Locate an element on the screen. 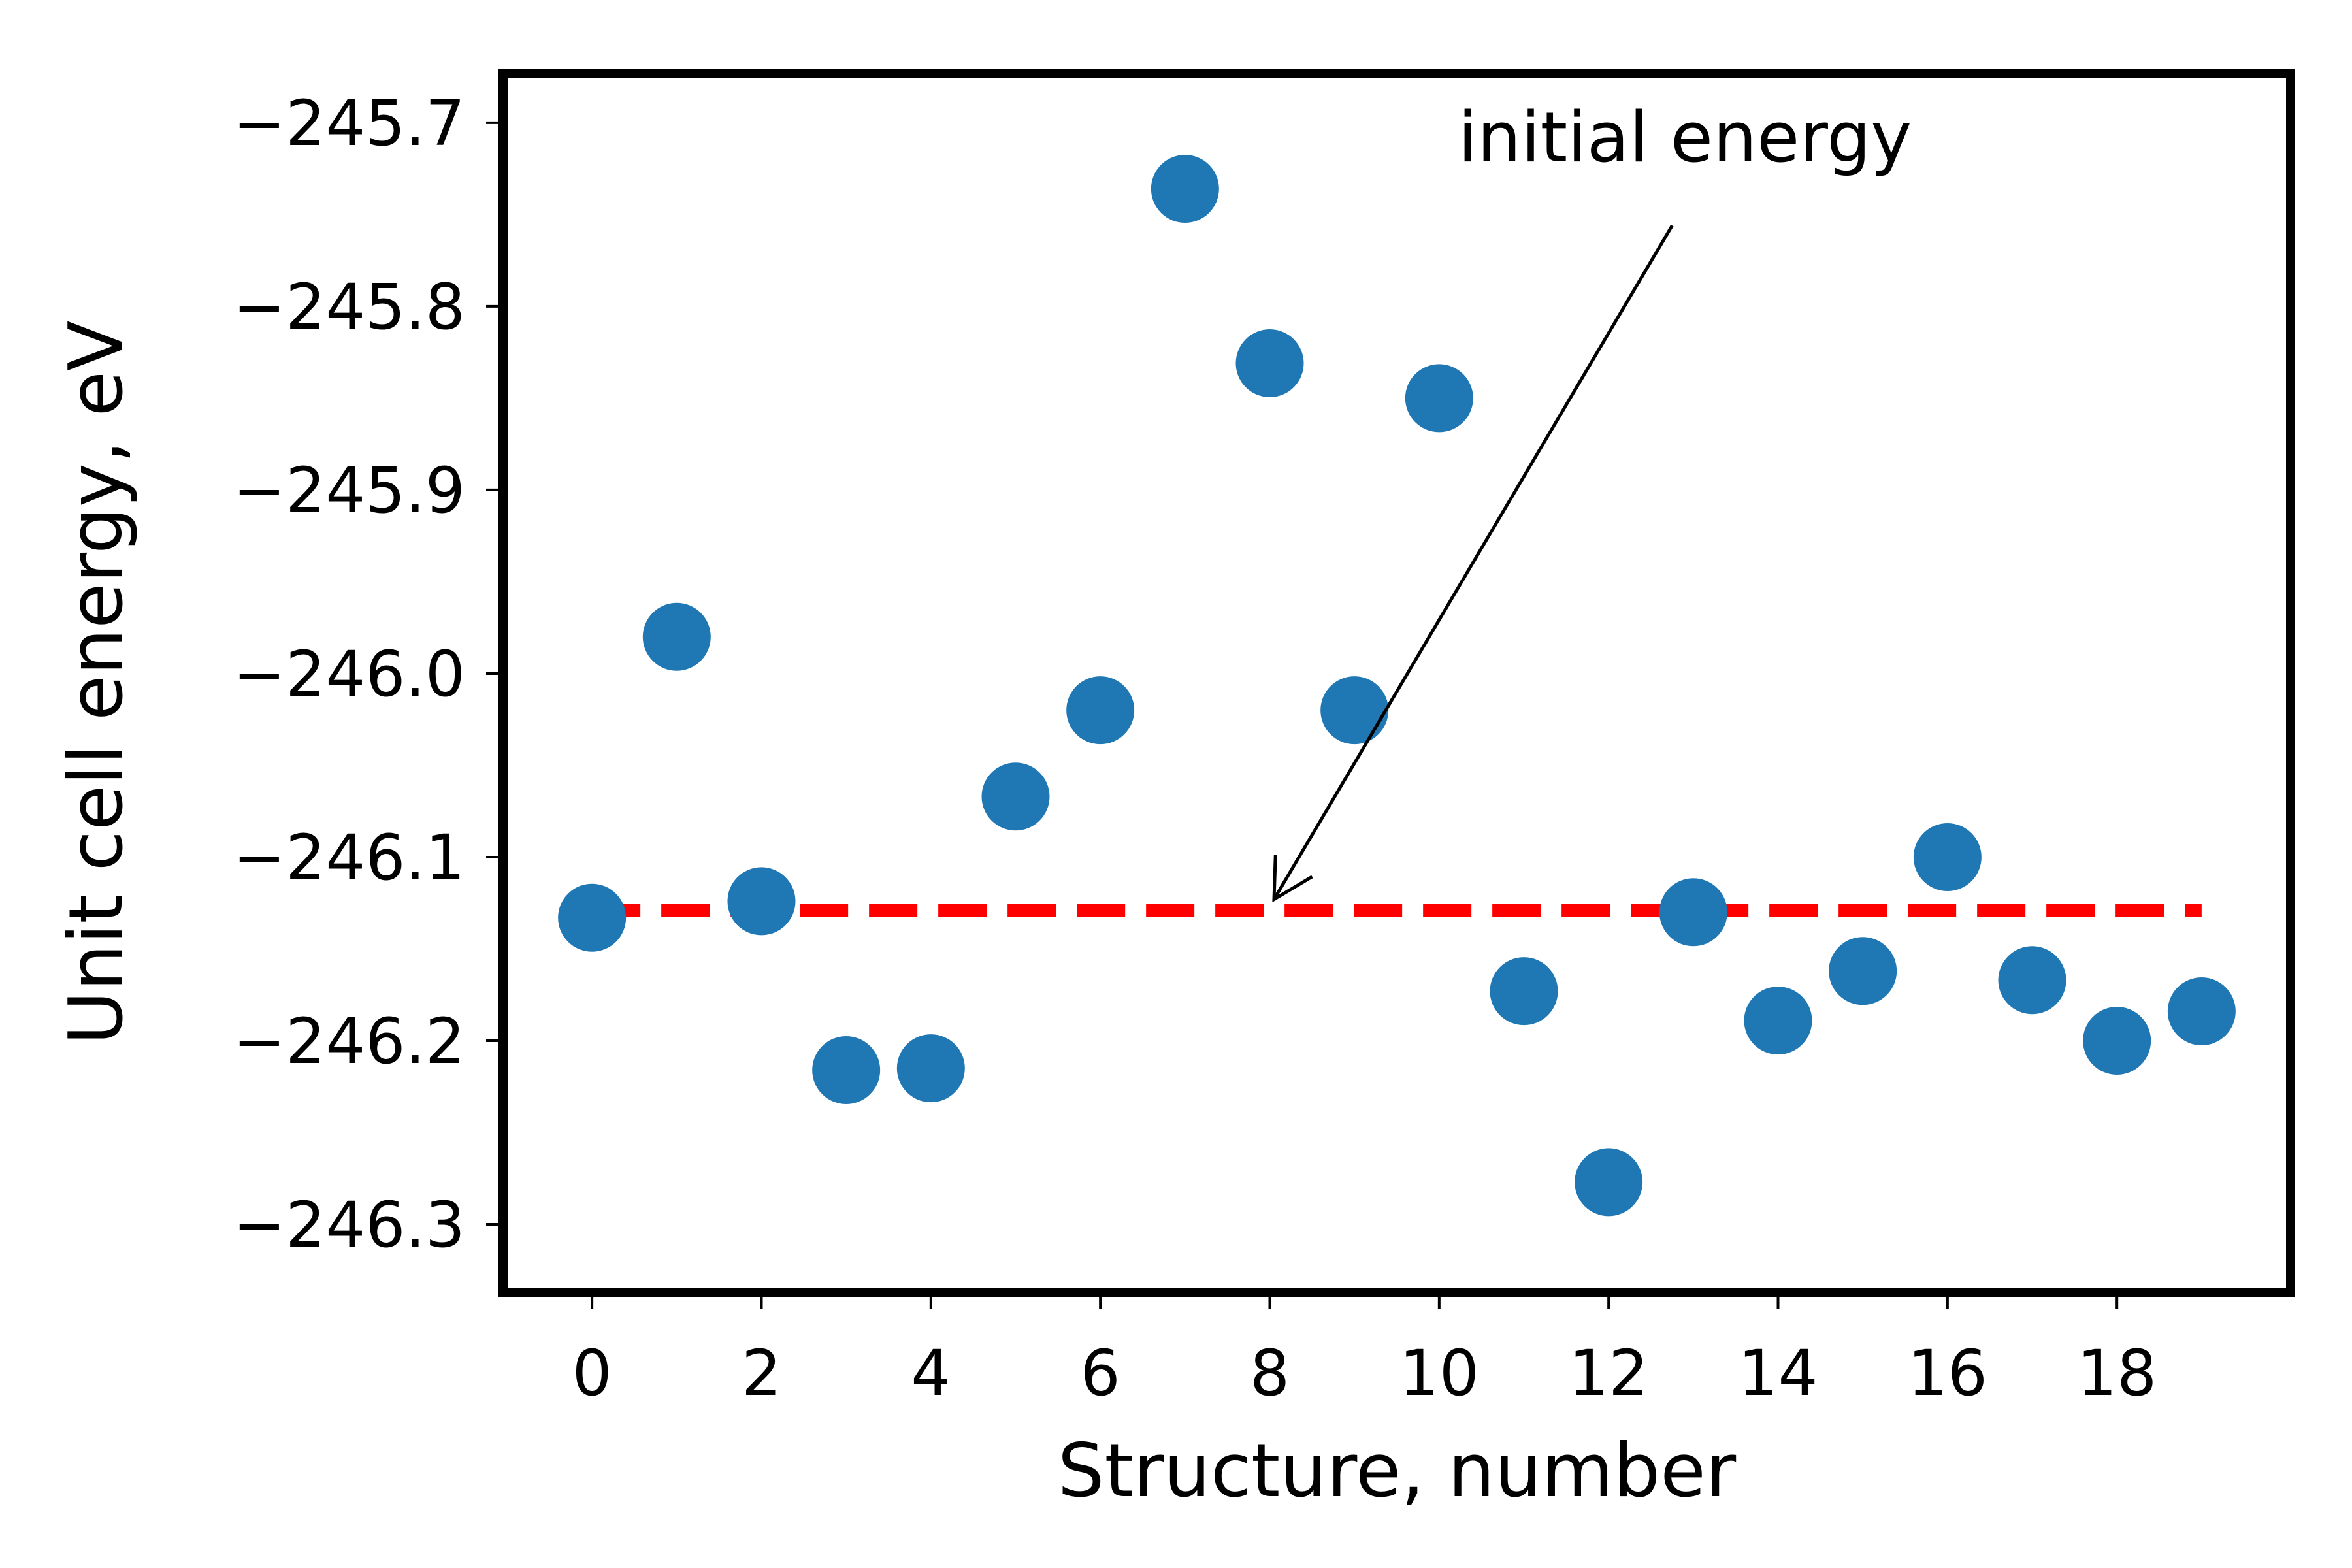 This screenshot has height=1568, width=2352. x-tick-label: 8 is located at coordinates (1270, 1373).